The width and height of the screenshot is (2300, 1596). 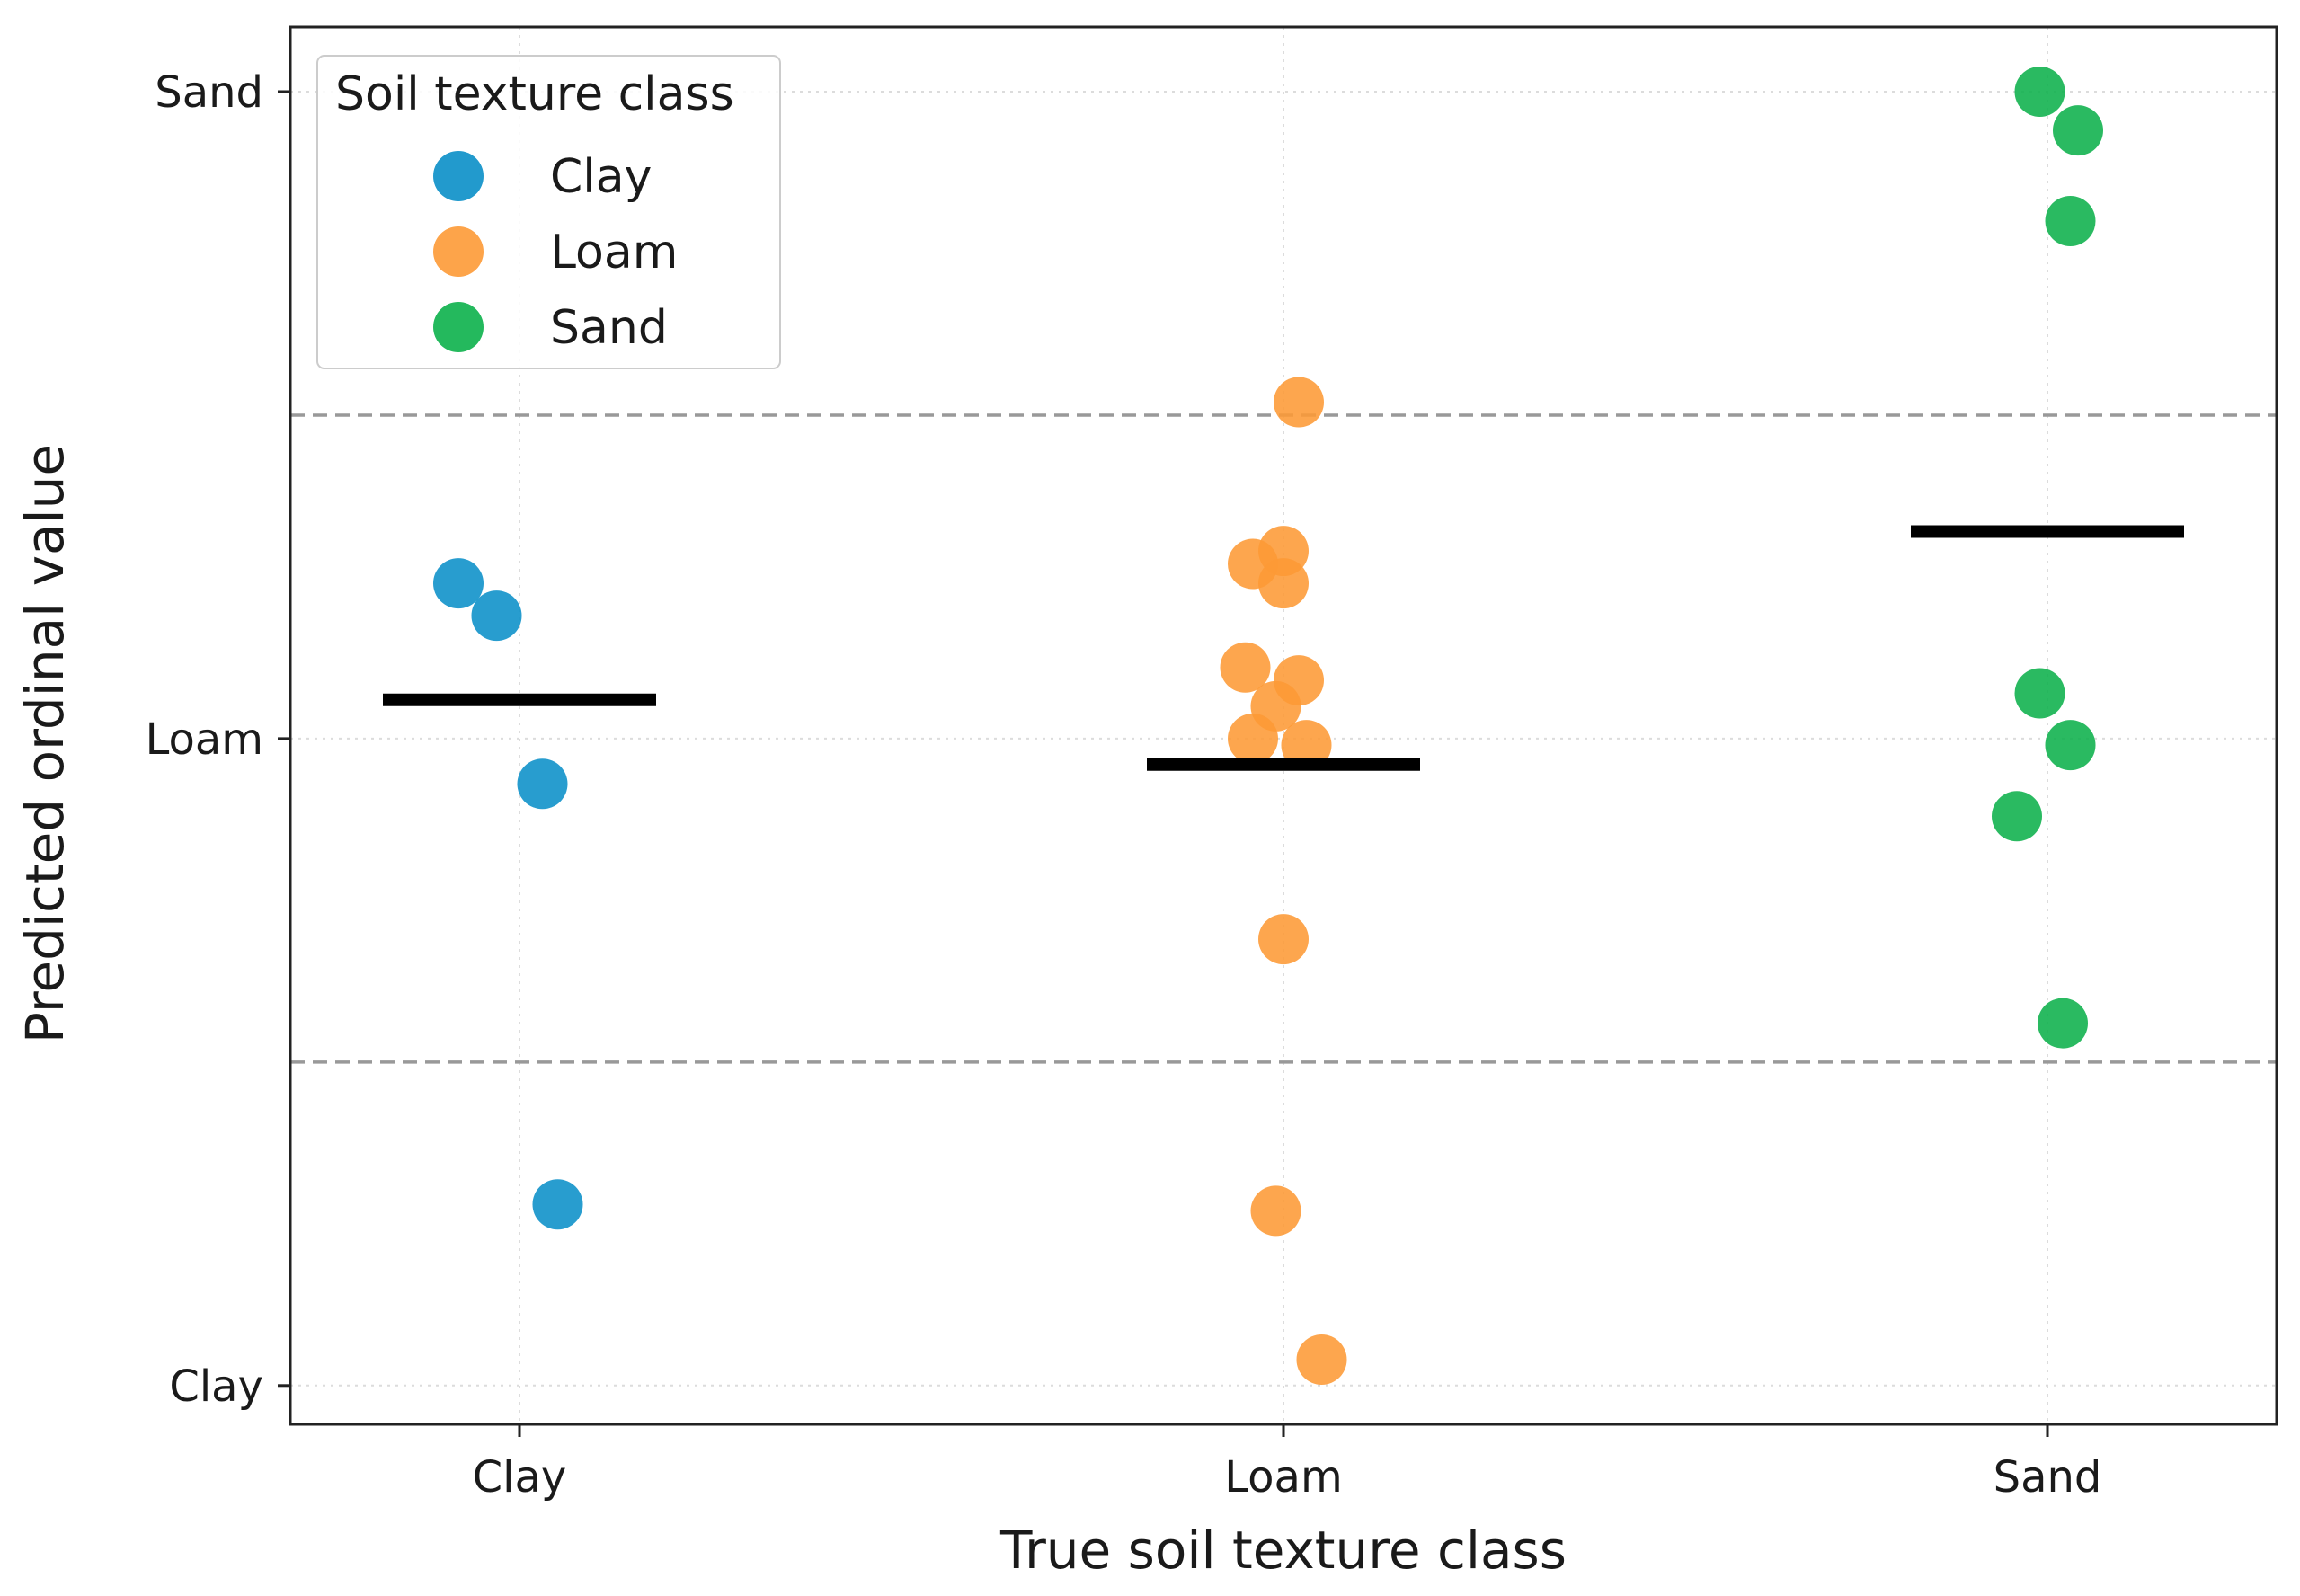 I want to click on legend-marker-loam, so click(x=458, y=251).